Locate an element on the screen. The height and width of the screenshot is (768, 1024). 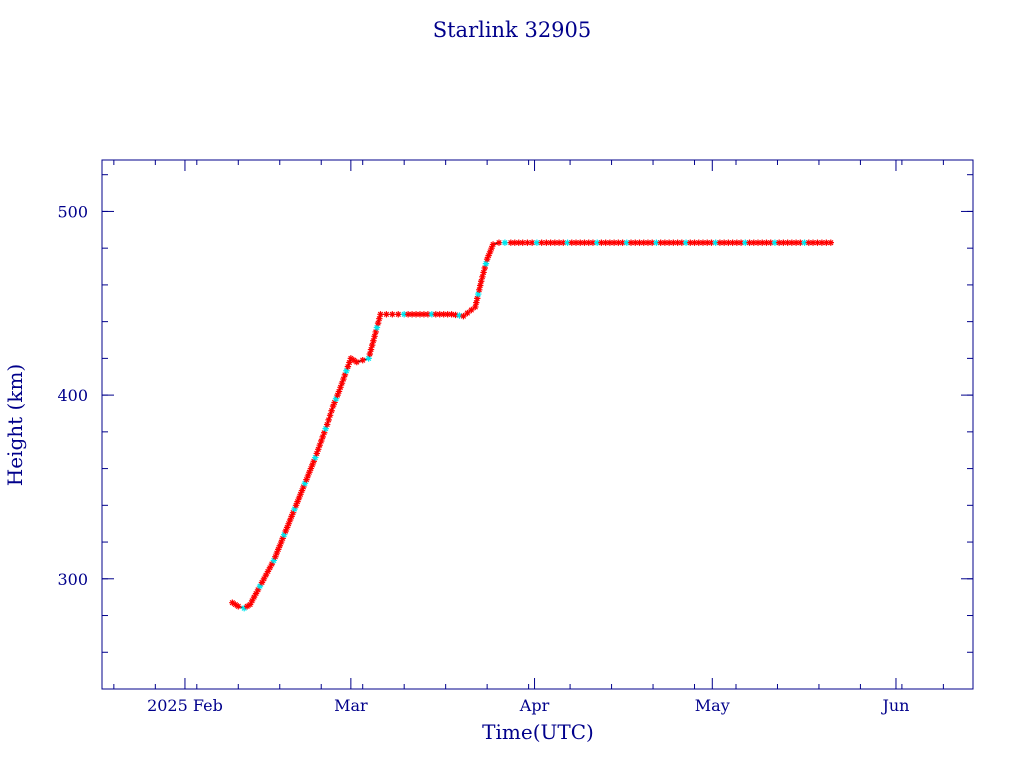
x-tick-label: Apr is located at coordinates (534, 705).